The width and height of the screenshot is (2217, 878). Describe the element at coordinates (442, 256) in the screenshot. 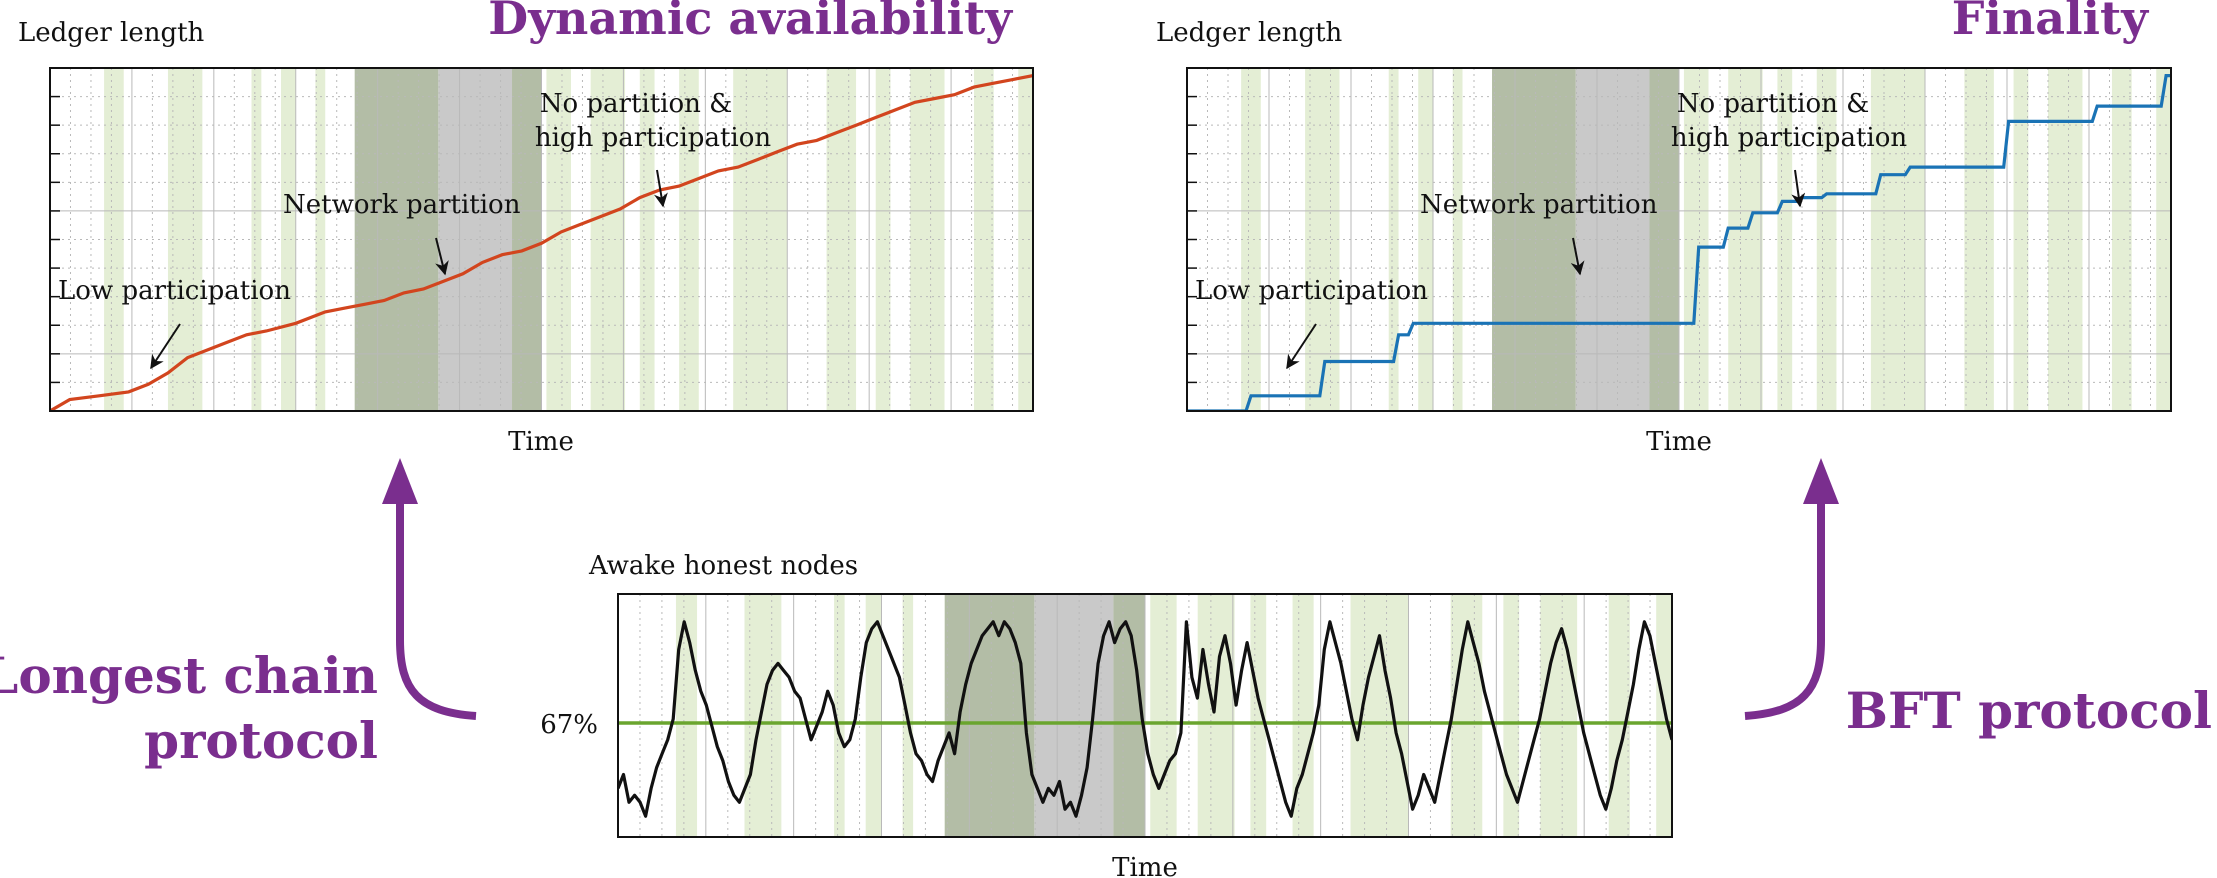

I see `left-arrow-partition` at that location.